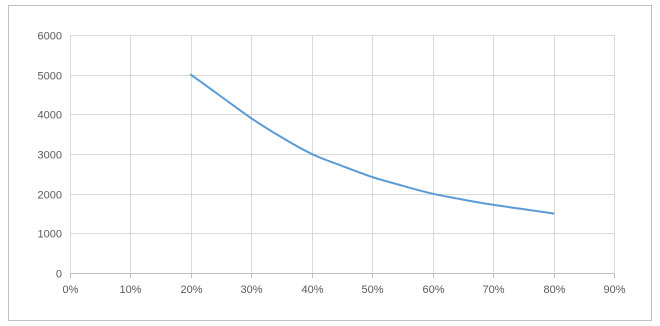 The height and width of the screenshot is (326, 660). I want to click on x-tick-label: 0%, so click(71, 290).